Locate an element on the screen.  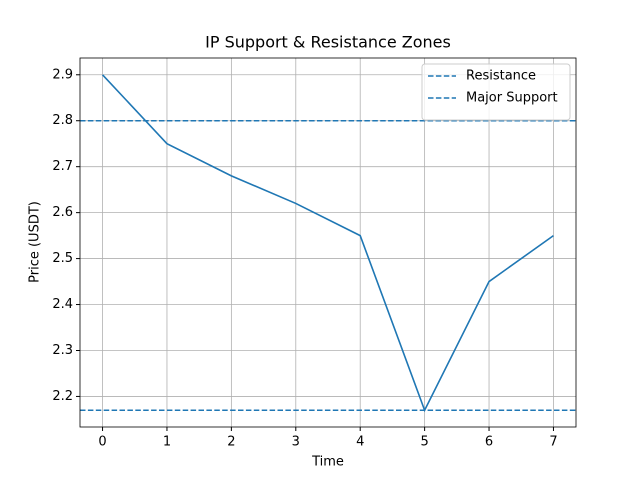
legend-box is located at coordinates (496, 92).